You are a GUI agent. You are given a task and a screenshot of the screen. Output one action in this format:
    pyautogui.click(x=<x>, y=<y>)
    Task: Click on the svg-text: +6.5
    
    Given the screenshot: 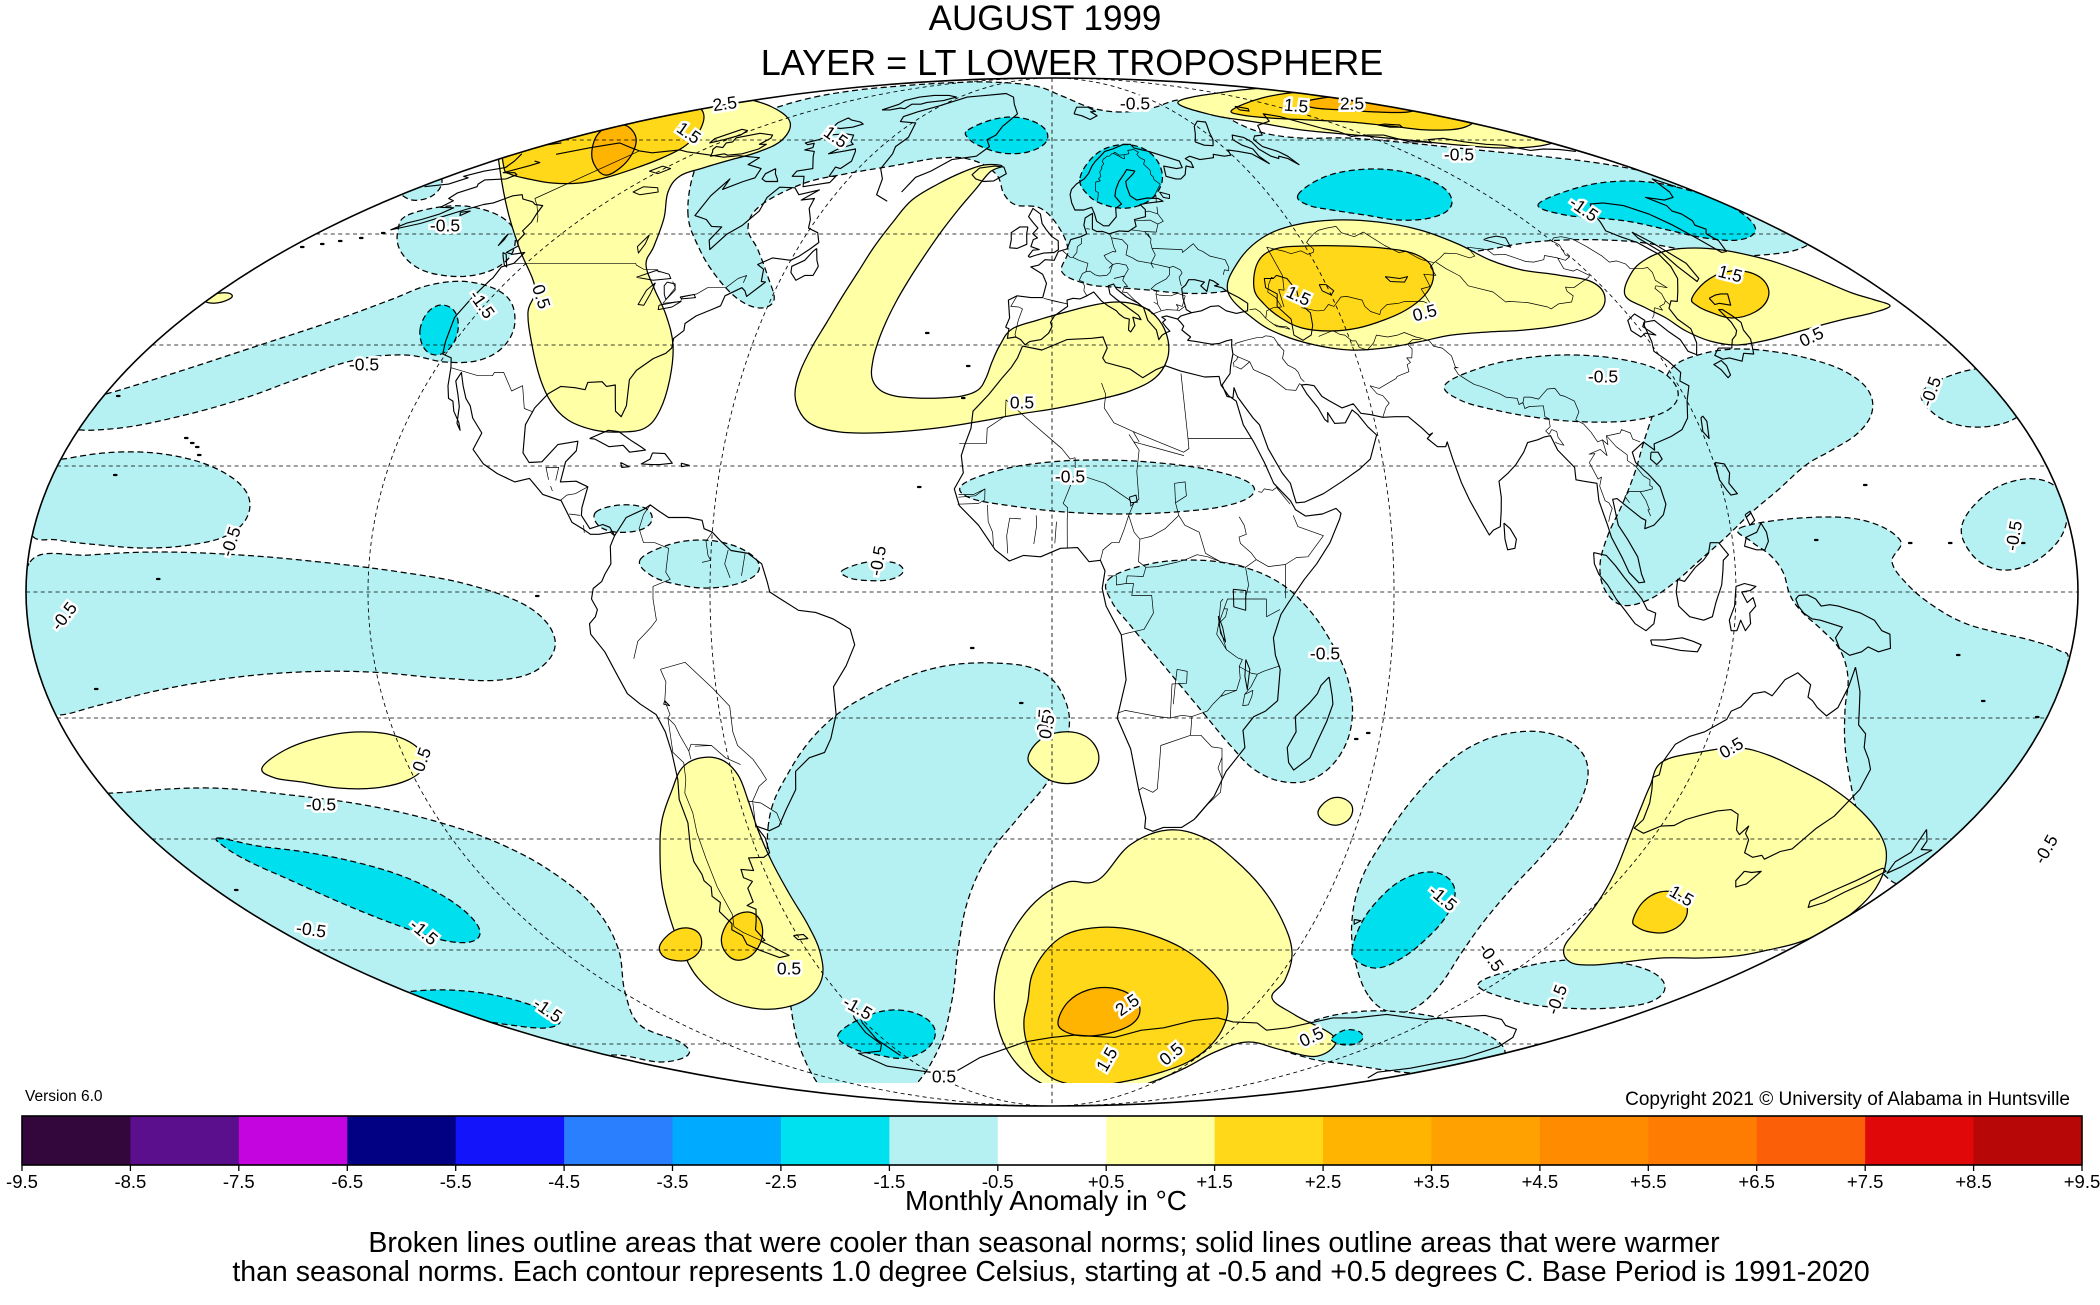 What is the action you would take?
    pyautogui.click(x=1756, y=1181)
    